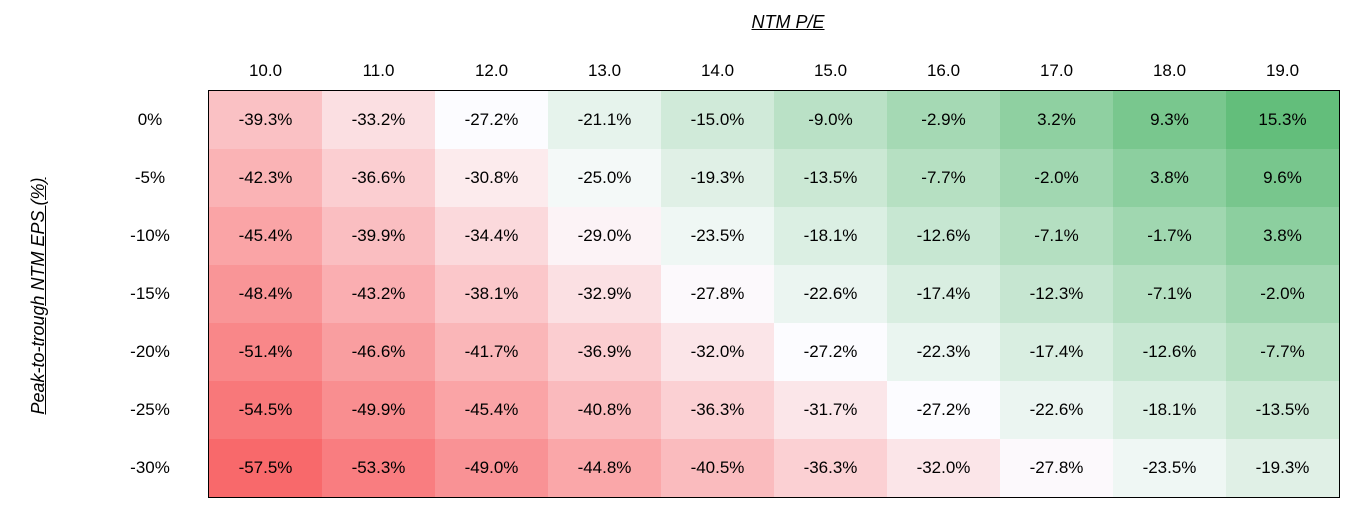 This screenshot has height=507, width=1359. I want to click on row-label: -5%, so click(150, 177).